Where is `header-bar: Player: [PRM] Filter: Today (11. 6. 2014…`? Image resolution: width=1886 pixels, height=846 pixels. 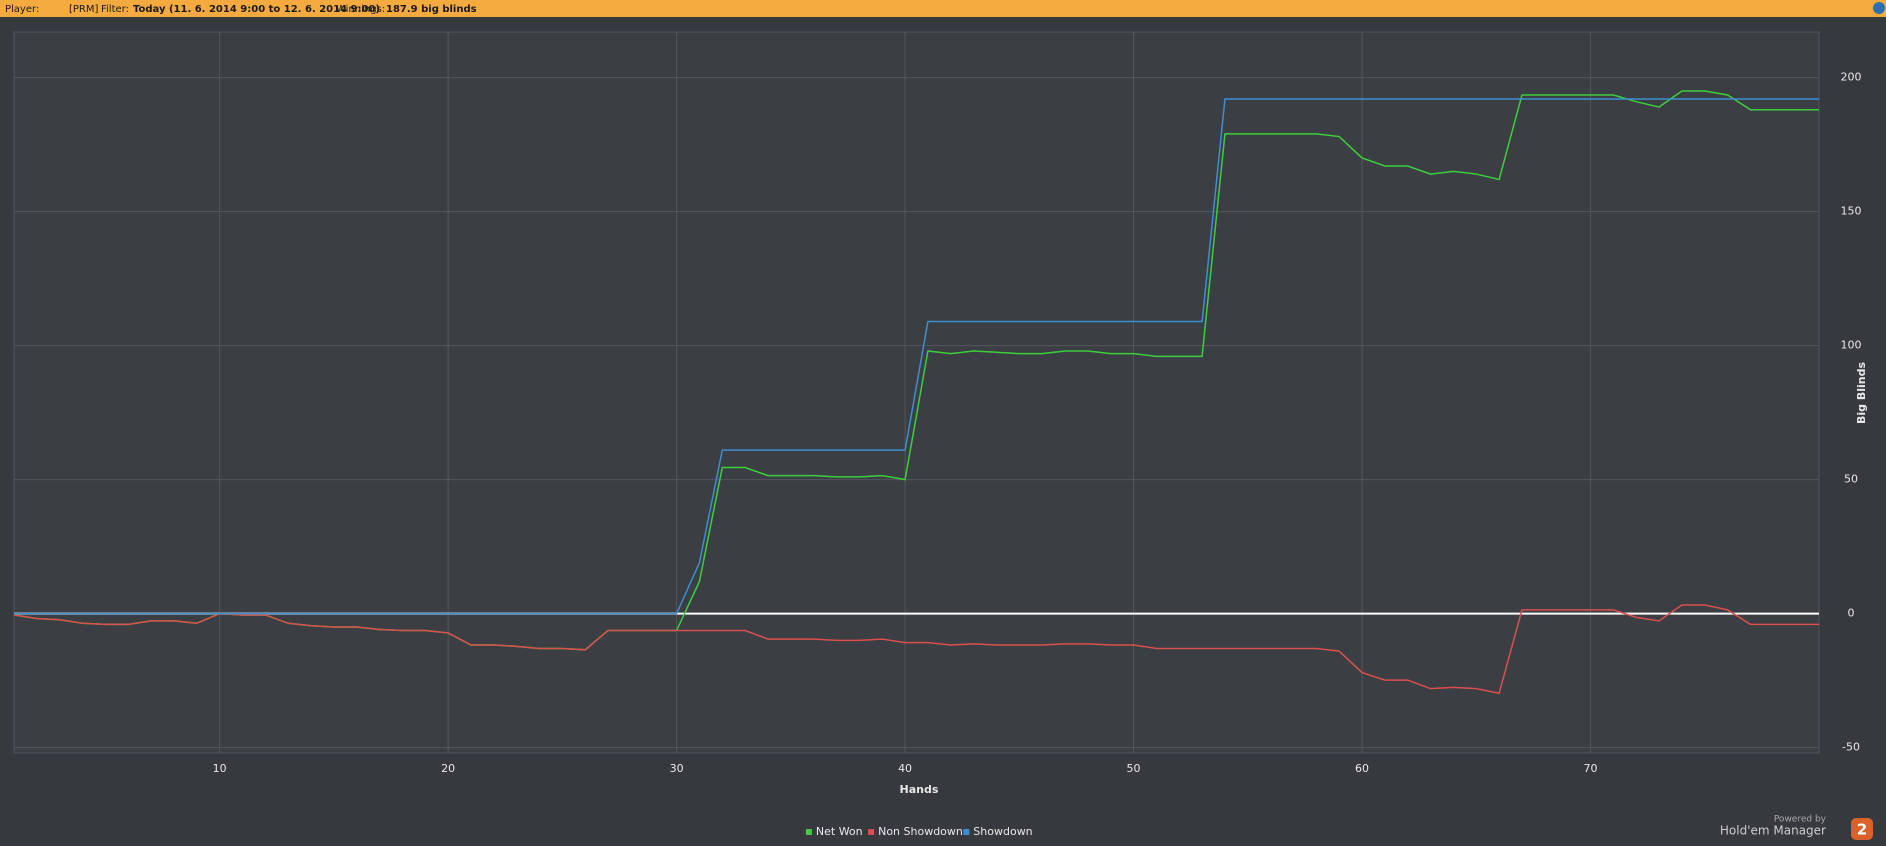
header-bar: Player: [PRM] Filter: Today (11. 6. 2014… is located at coordinates (943, 8).